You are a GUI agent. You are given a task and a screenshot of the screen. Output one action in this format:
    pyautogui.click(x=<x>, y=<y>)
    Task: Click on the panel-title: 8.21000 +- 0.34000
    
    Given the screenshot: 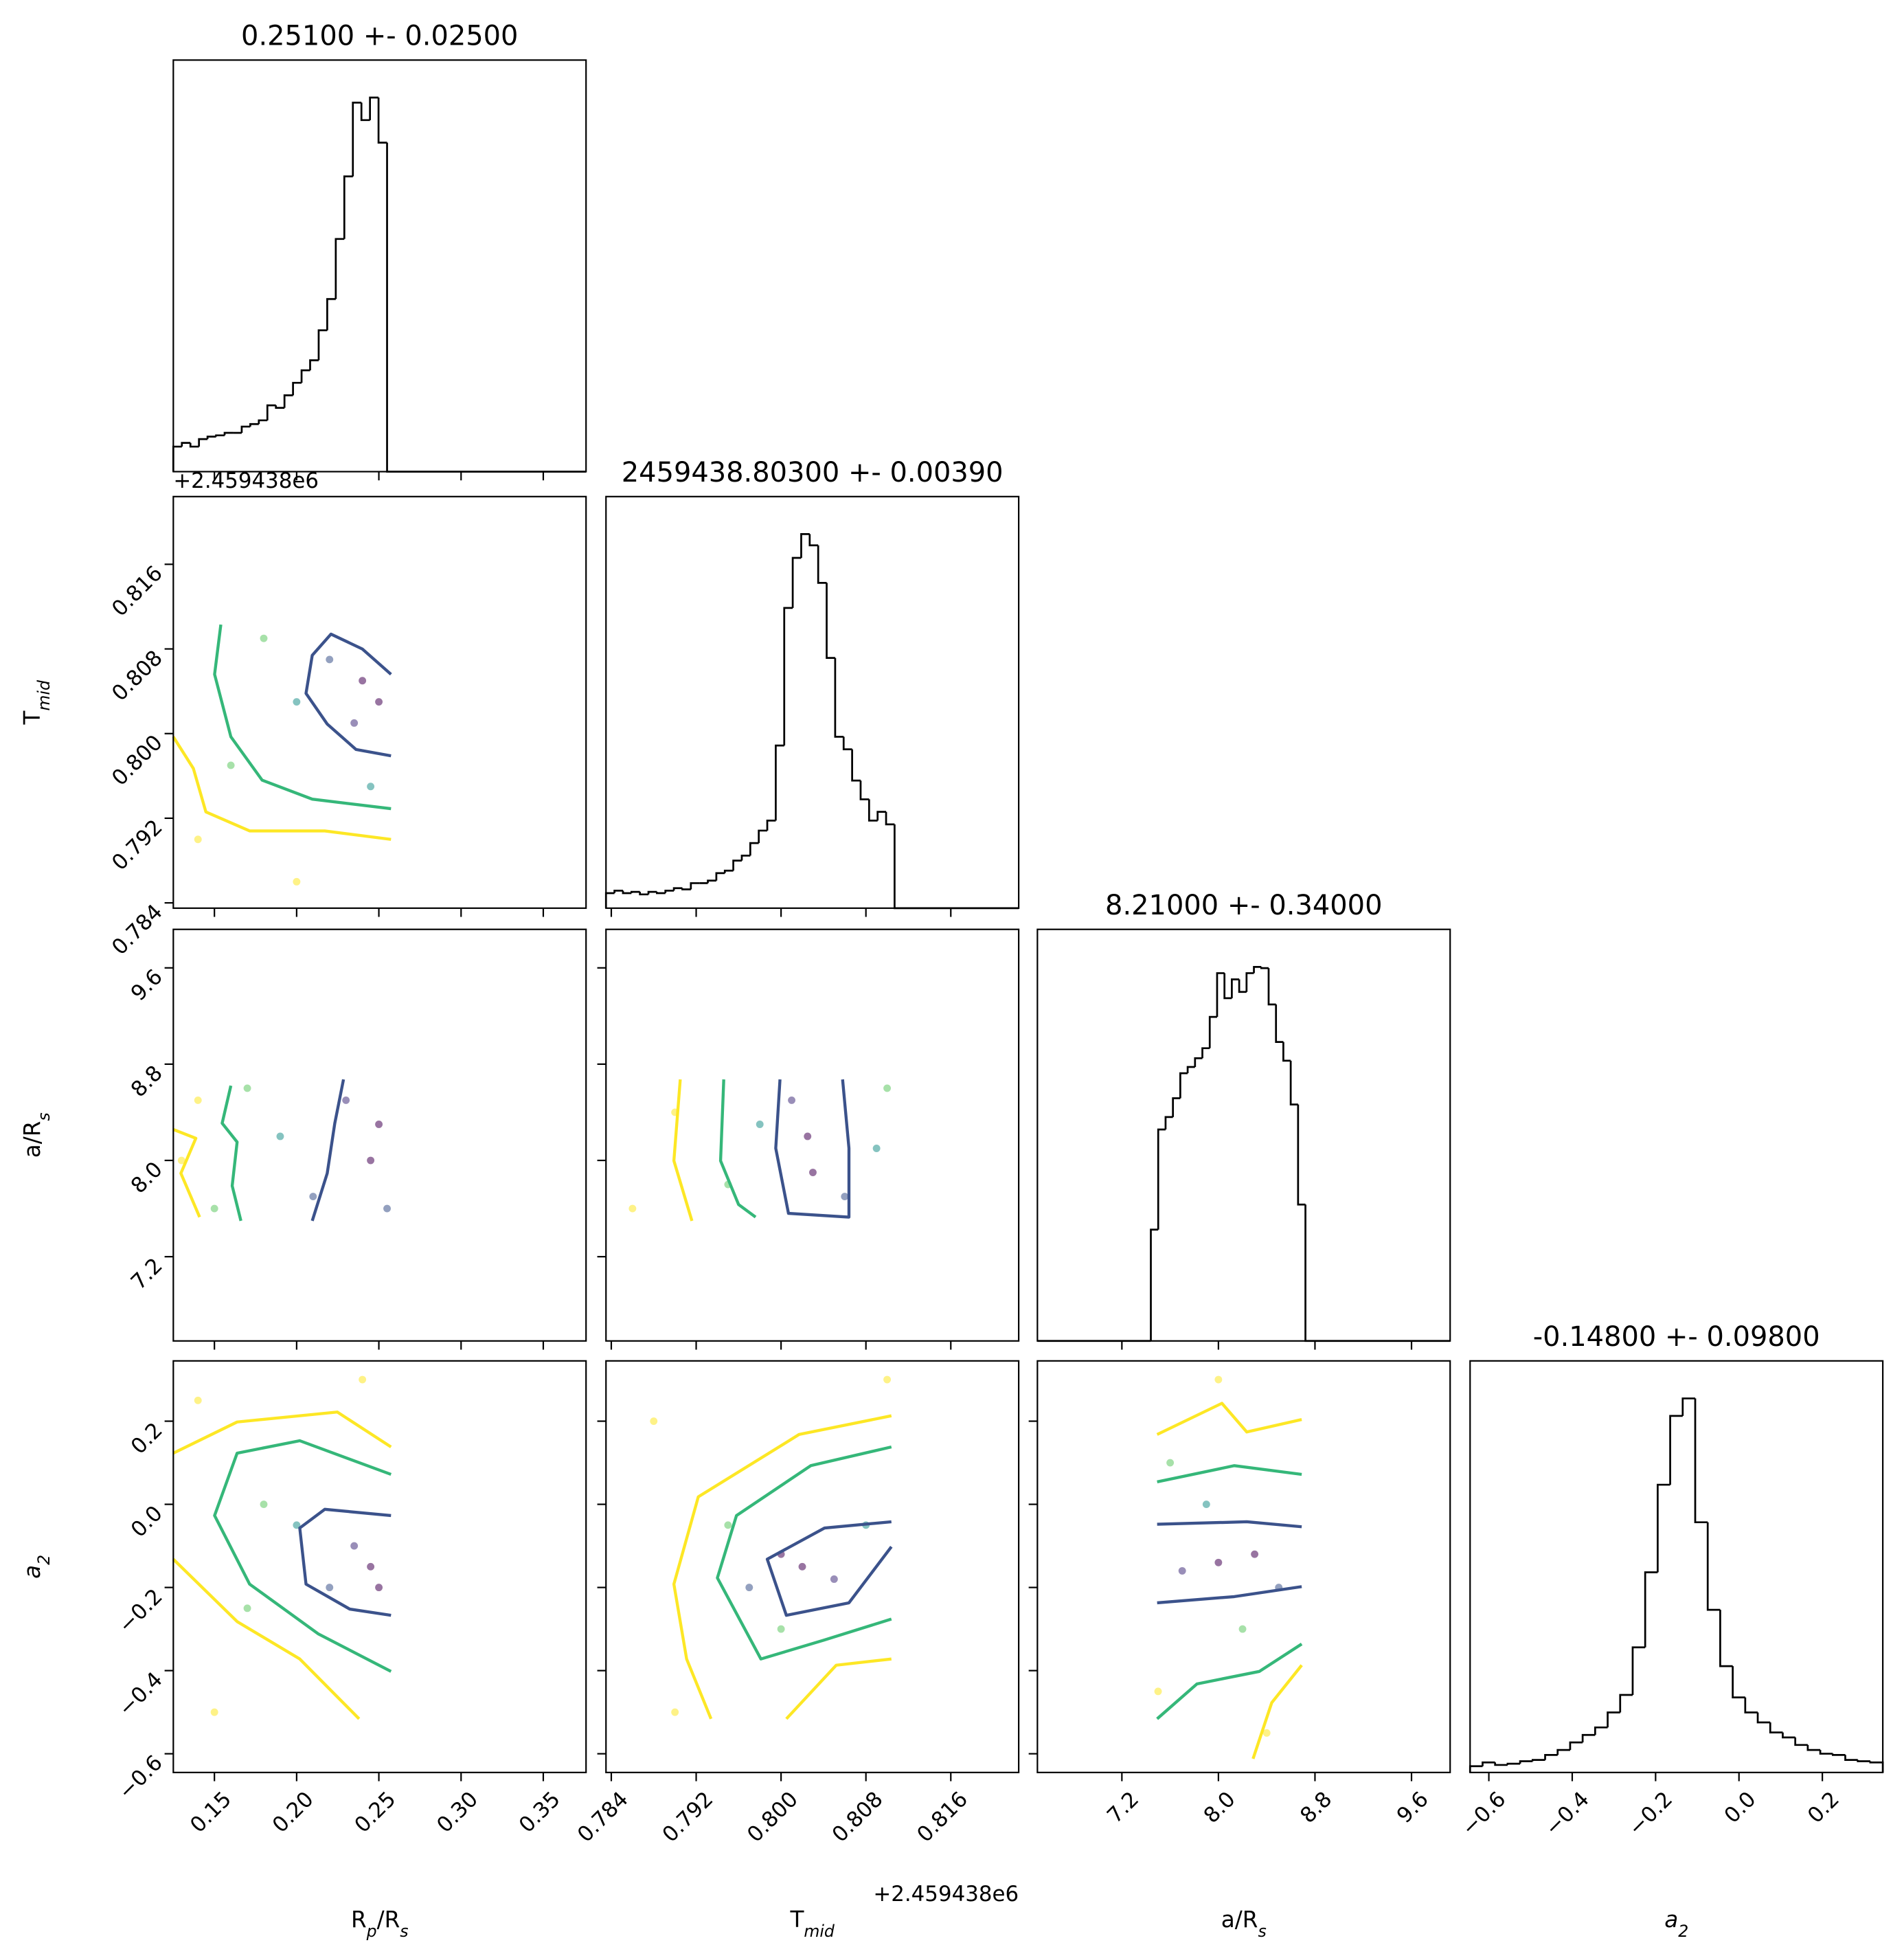 What is the action you would take?
    pyautogui.click(x=1243, y=905)
    